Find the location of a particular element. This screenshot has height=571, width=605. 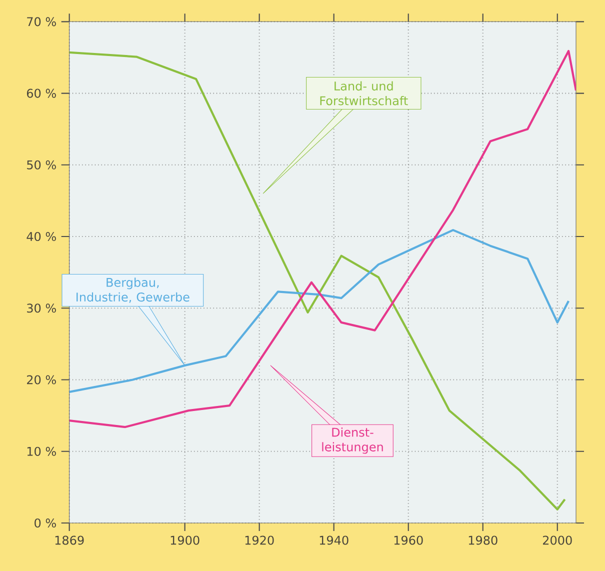

y-tick-label: 60 % is located at coordinates (41, 93).